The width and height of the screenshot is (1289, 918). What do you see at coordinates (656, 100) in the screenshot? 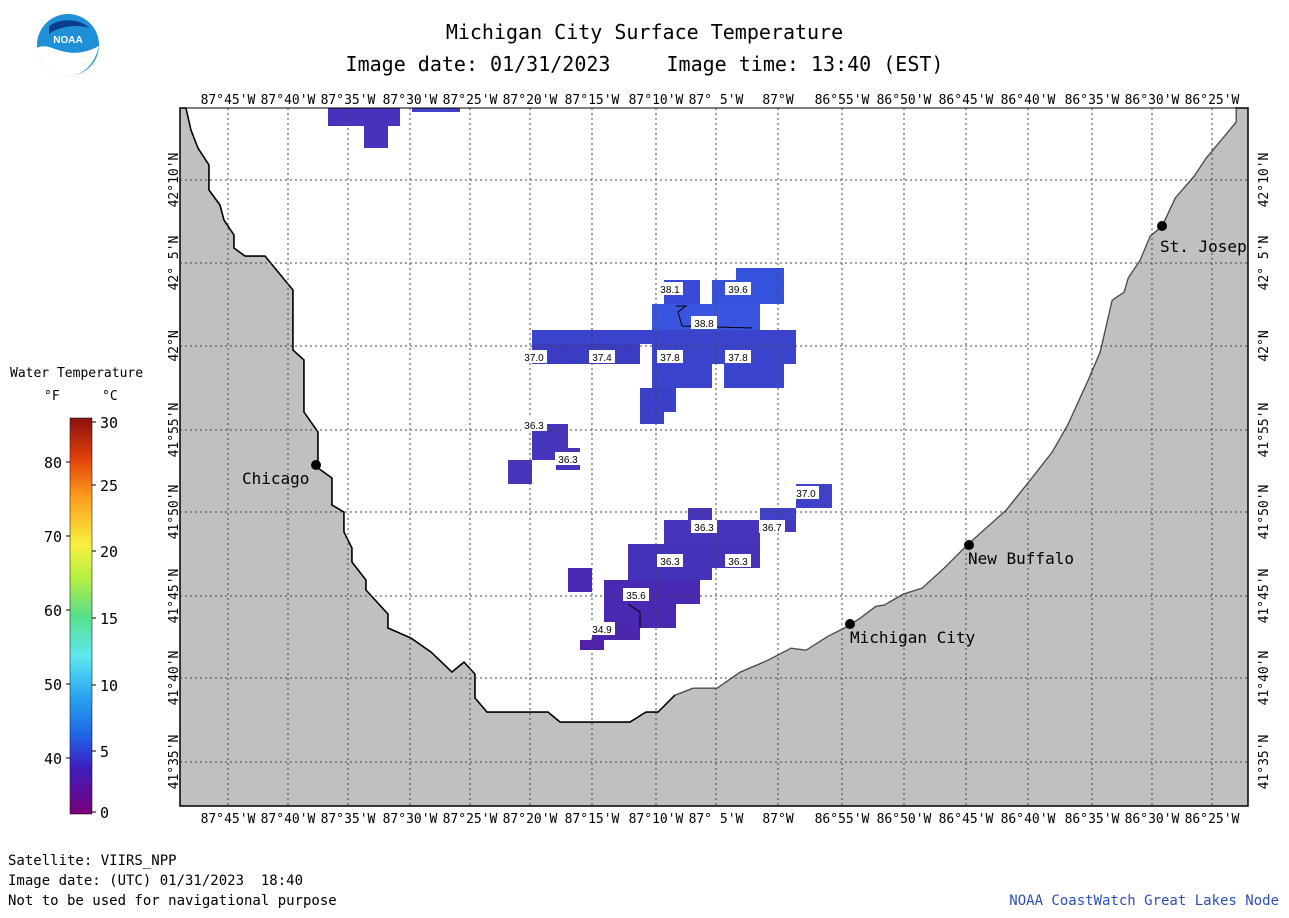
I see `lon-label-top: 87°10'W` at bounding box center [656, 100].